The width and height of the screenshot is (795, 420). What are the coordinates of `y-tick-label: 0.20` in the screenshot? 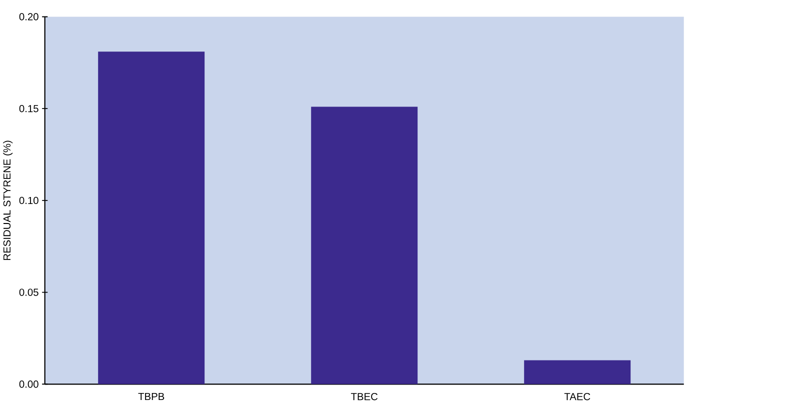 It's located at (28, 16).